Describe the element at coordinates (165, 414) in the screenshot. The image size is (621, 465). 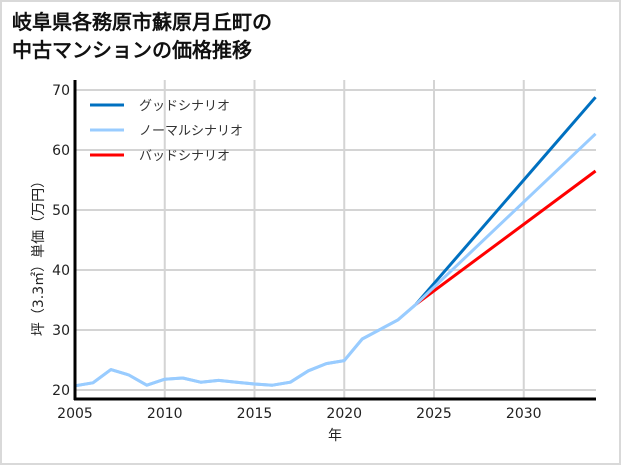
I see `x-tick-label: 2010` at that location.